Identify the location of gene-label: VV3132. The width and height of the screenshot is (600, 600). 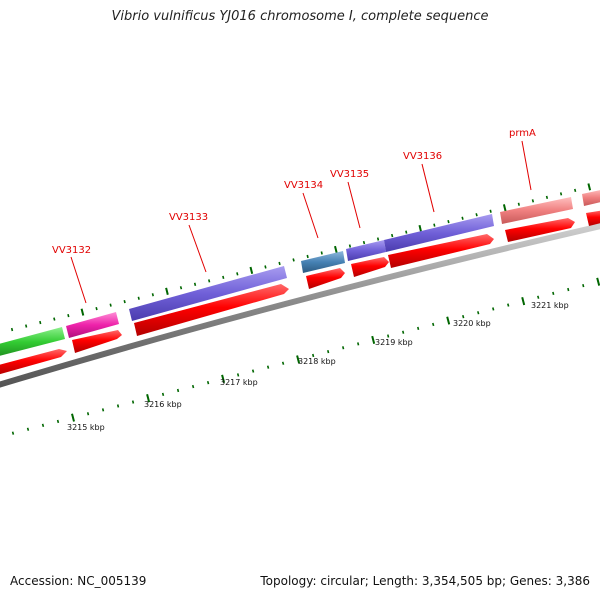
(71, 250).